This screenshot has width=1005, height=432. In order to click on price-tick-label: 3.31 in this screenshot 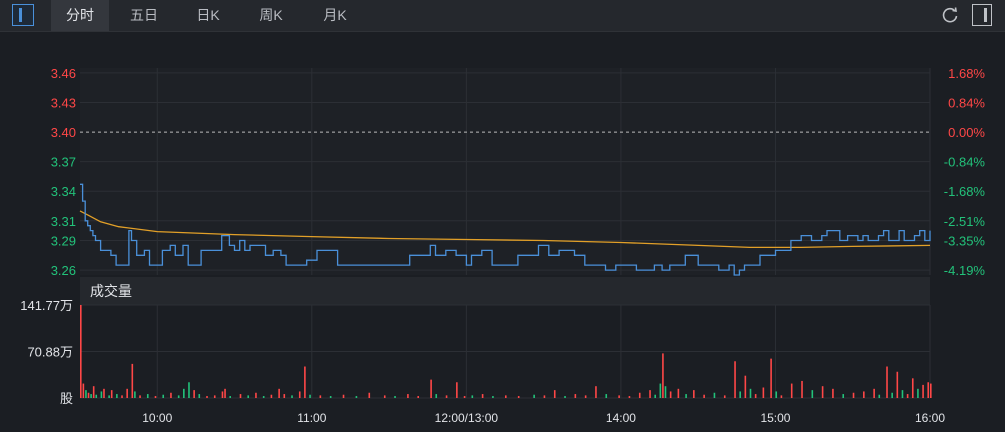, I will do `click(63, 221)`.